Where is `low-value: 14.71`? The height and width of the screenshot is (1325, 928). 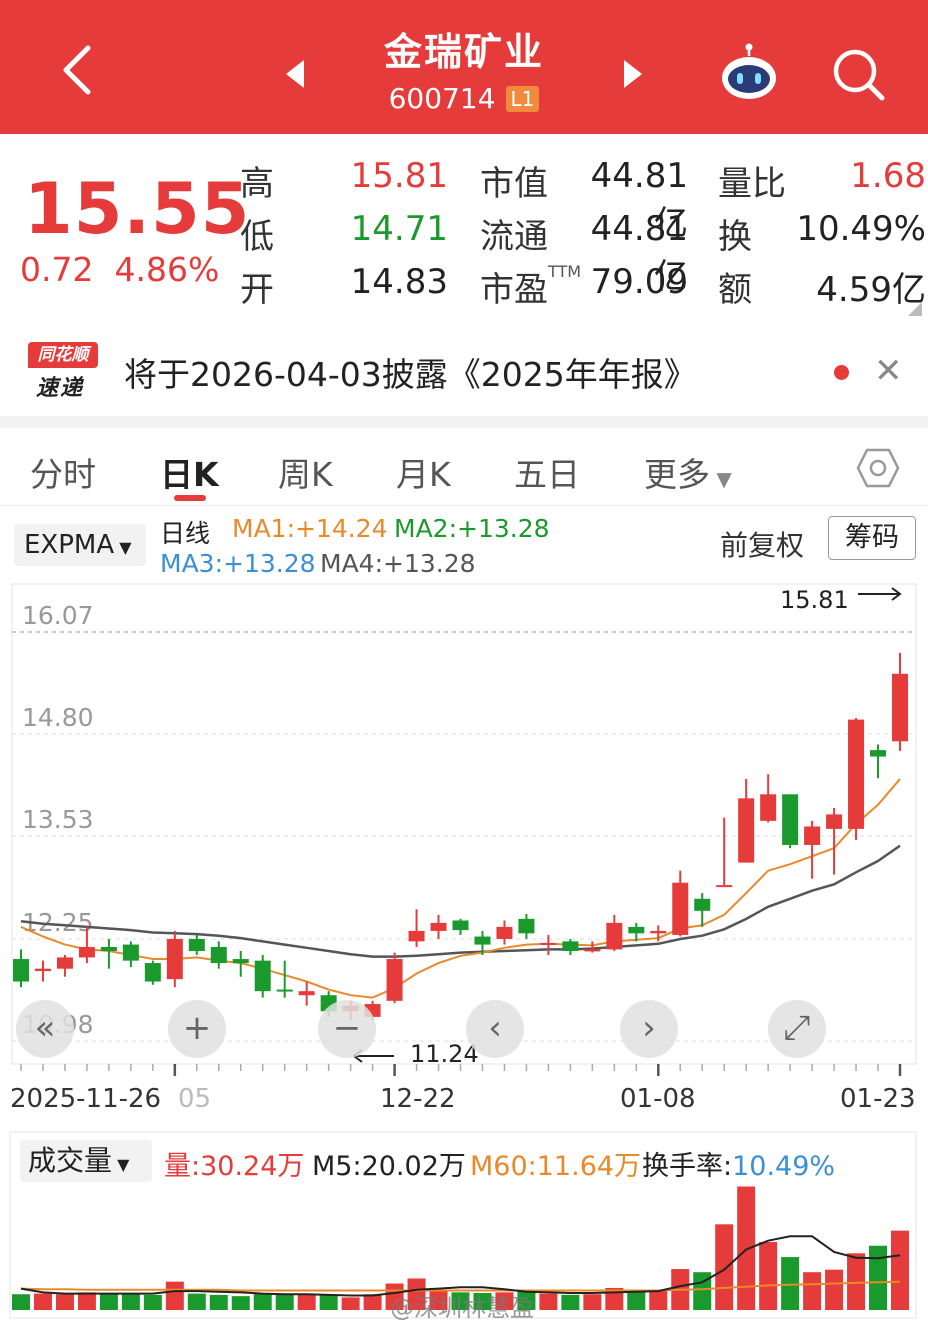 low-value: 14.71 is located at coordinates (399, 229).